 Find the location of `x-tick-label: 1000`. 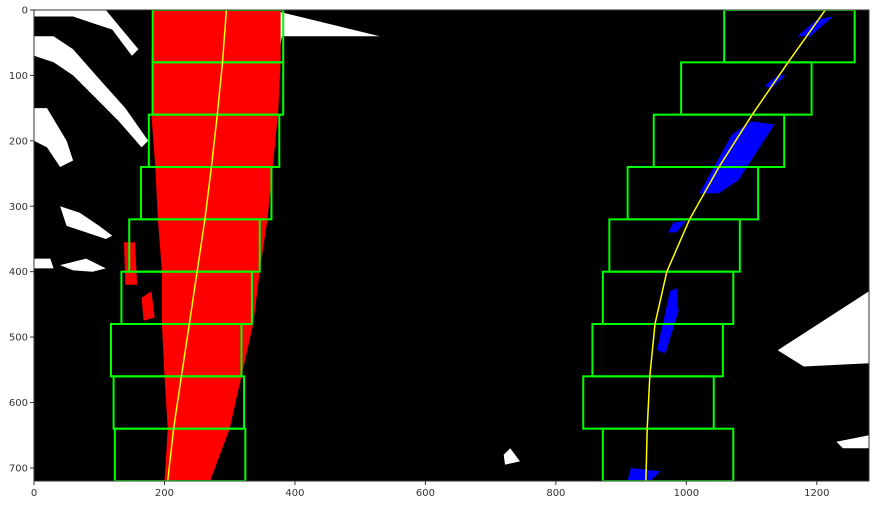

x-tick-label: 1000 is located at coordinates (686, 493).